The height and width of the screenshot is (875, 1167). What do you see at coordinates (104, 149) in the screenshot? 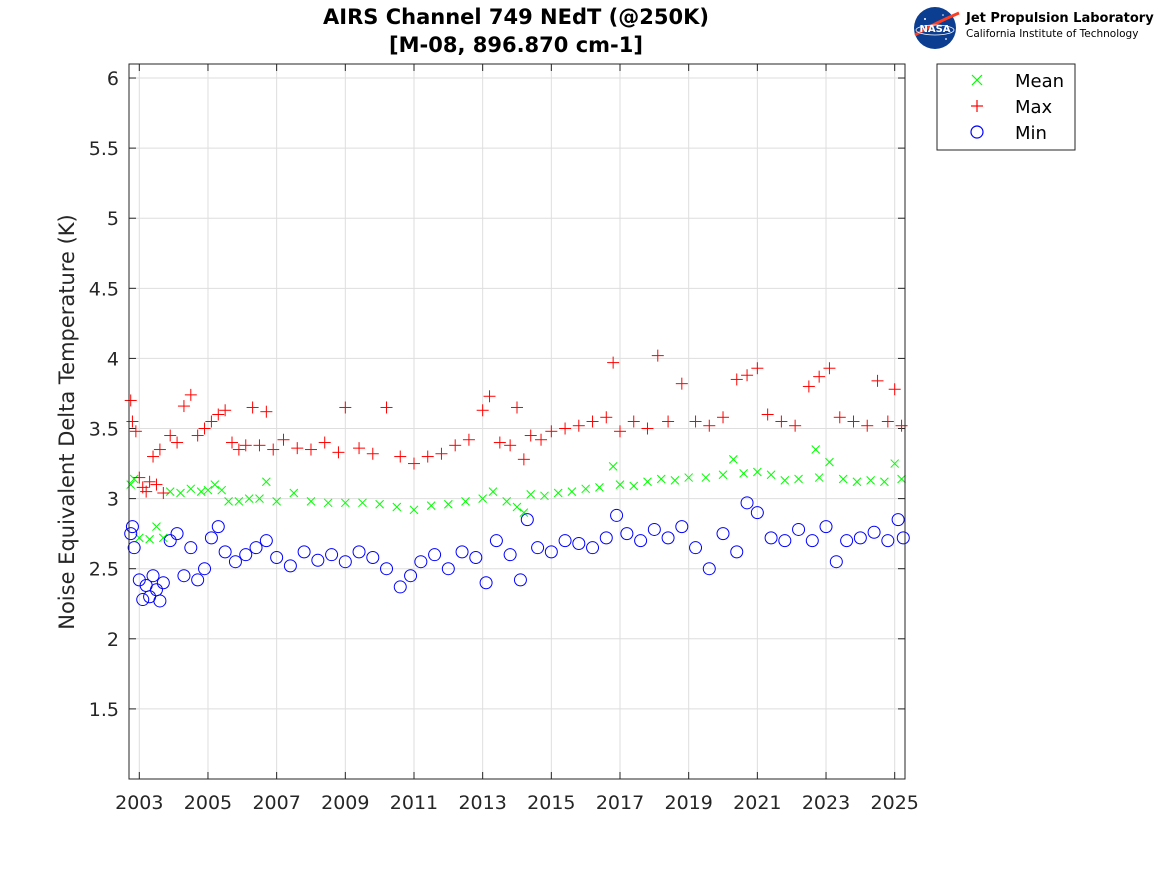
I see `y-tick-label: 5.5` at bounding box center [104, 149].